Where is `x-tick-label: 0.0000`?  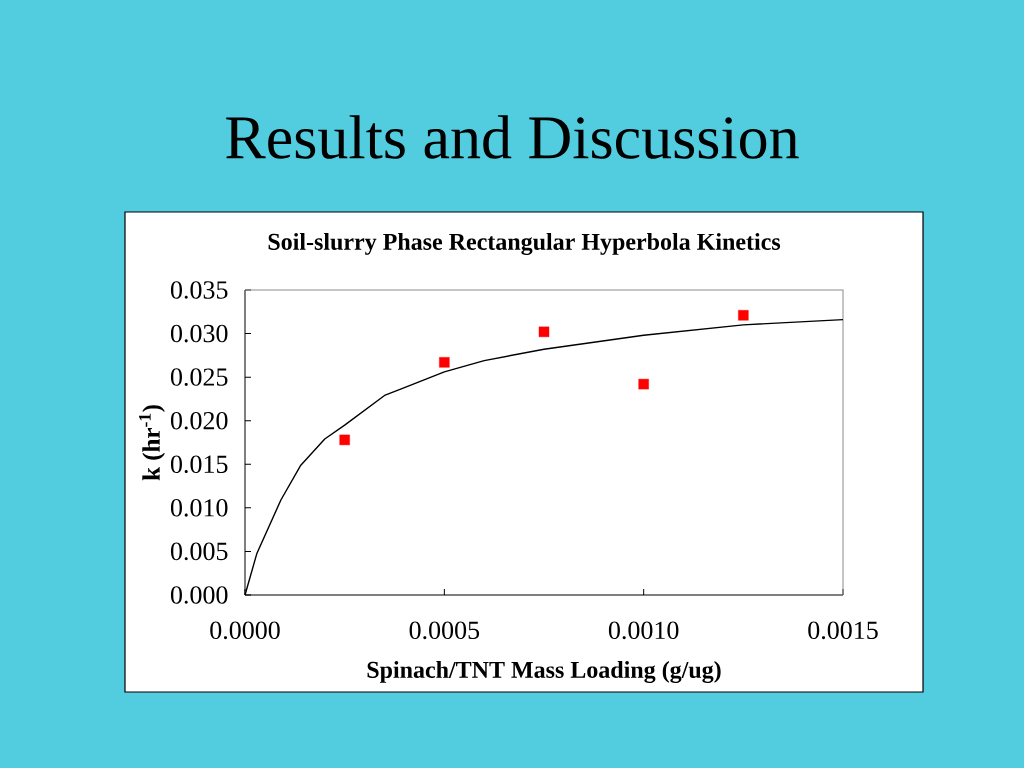
x-tick-label: 0.0000 is located at coordinates (245, 630).